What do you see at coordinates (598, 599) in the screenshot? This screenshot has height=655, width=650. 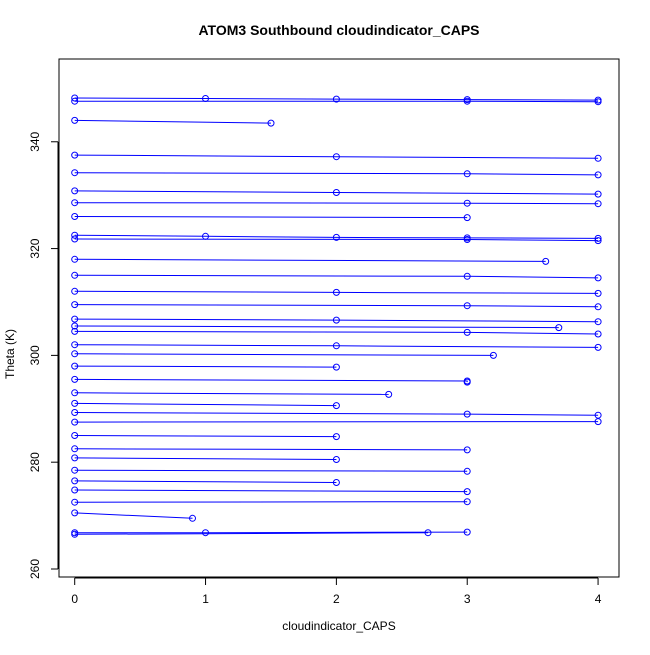 I see `x-tick-label-4: 4` at bounding box center [598, 599].